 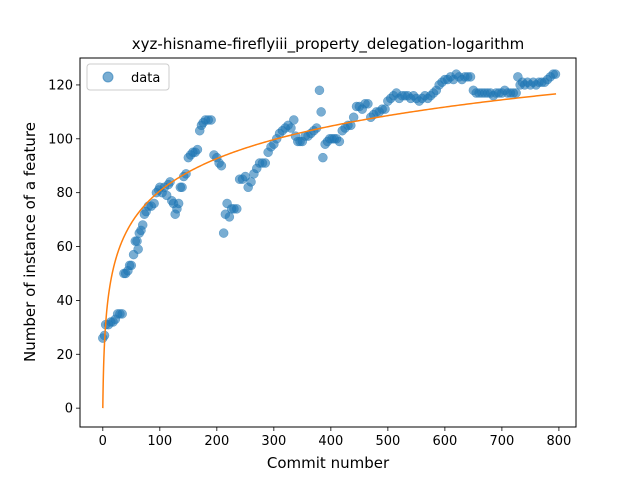 I want to click on x-axis-label: Commit number, so click(x=328, y=463).